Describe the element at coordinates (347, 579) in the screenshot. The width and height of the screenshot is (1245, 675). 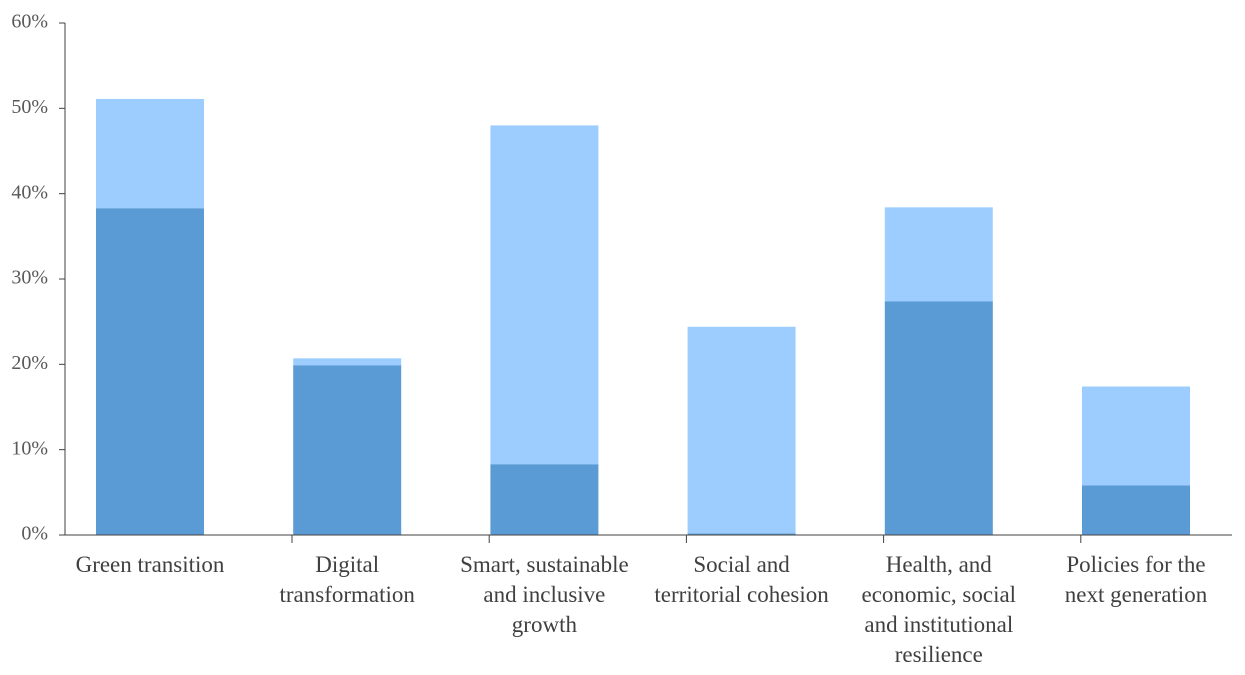
I see `x-tick-label: Digital transformation` at that location.